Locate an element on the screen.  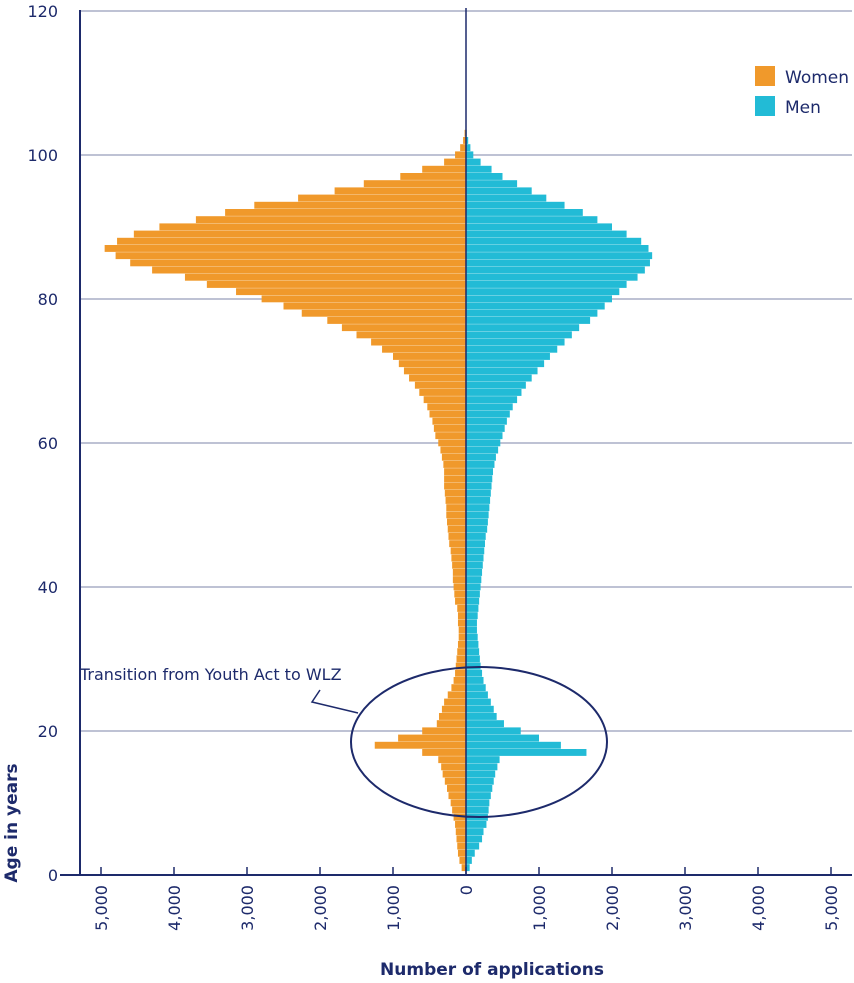
legend-swatch-men is located at coordinates (765, 106).